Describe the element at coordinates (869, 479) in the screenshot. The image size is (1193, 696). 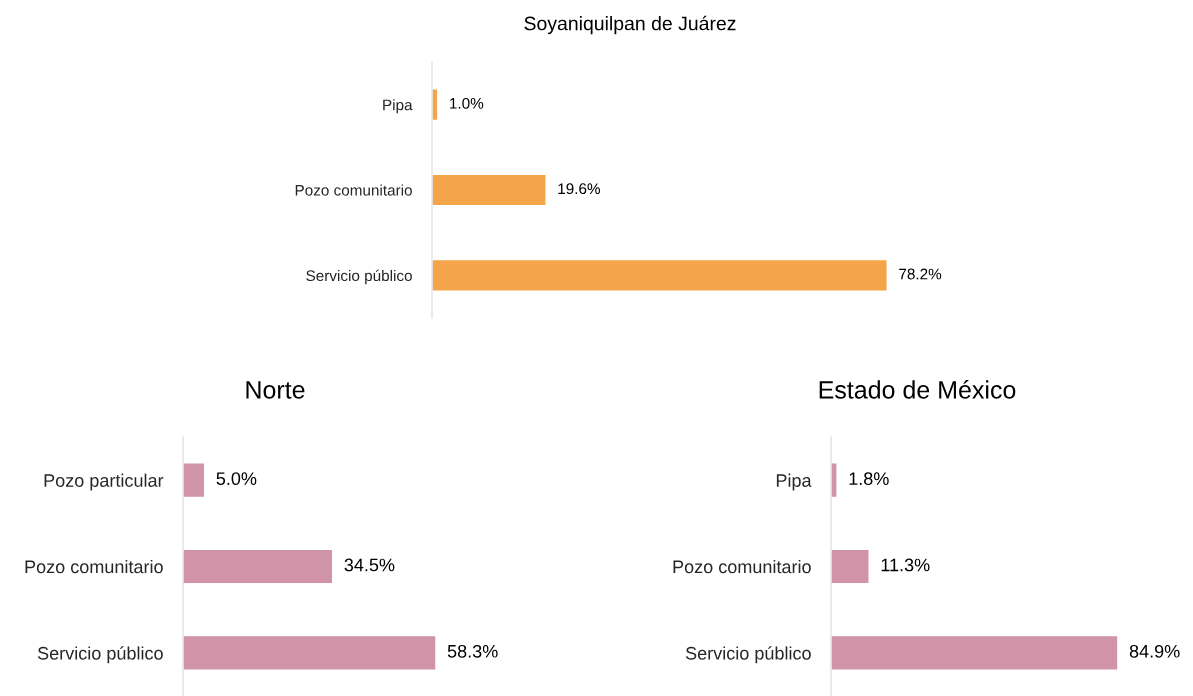
I see `data-label: 1.8%` at that location.